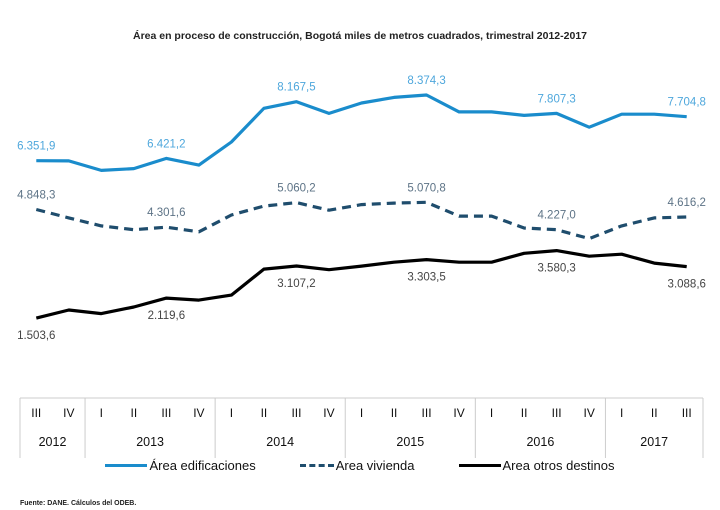  I want to click on data-label: 8.374,3, so click(426, 81).